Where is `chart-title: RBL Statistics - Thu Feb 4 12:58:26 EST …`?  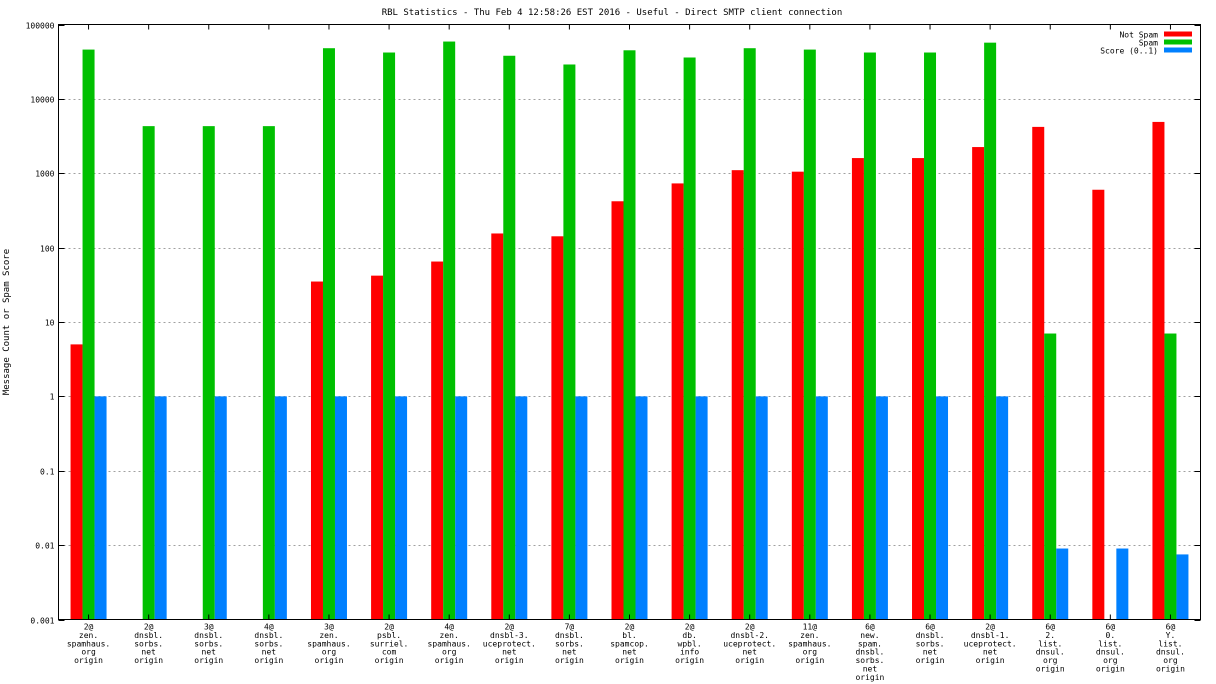
chart-title: RBL Statistics - Thu Feb 4 12:58:26 EST … is located at coordinates (612, 13).